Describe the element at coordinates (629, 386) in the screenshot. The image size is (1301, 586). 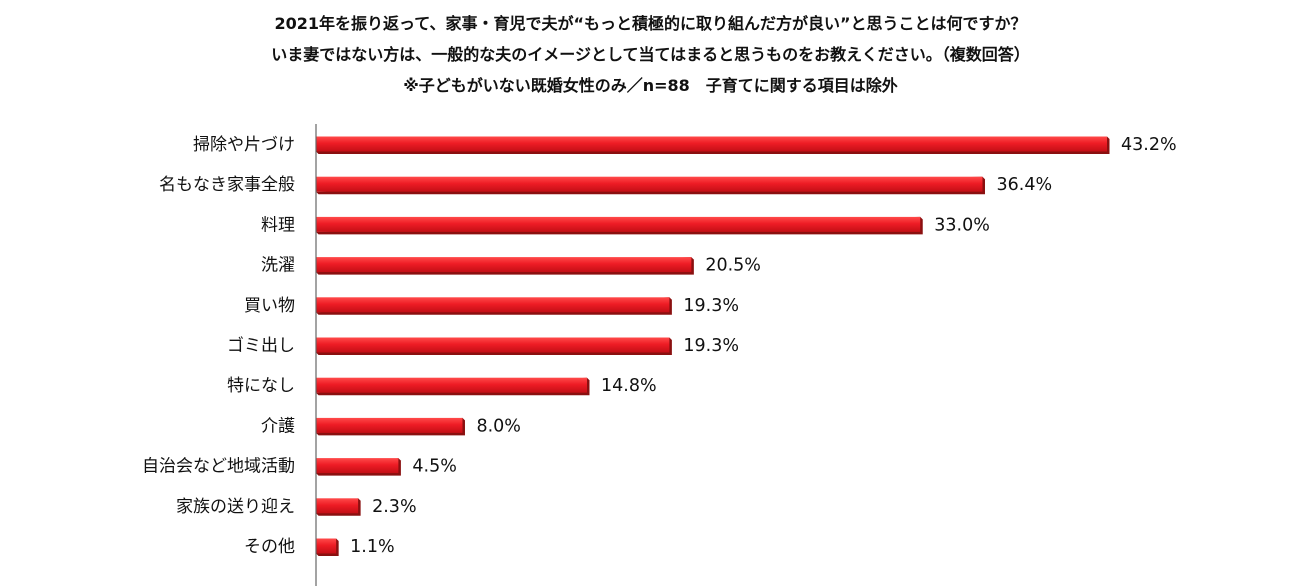
I see `value-label: 14.8%` at that location.